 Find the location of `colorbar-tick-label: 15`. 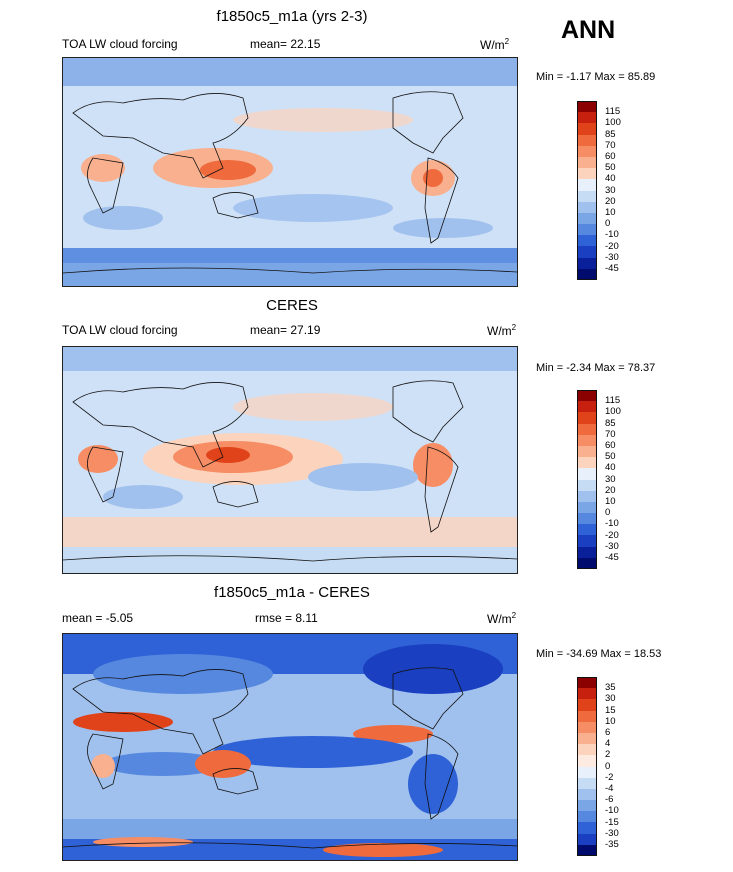

colorbar-tick-label: 15 is located at coordinates (610, 710).